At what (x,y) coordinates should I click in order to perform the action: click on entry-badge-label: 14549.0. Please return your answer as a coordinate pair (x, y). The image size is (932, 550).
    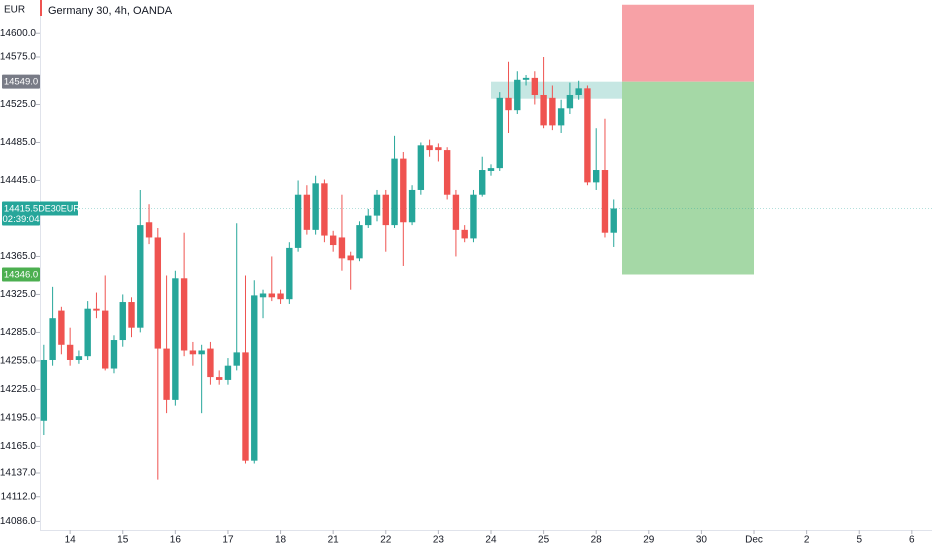
    Looking at the image, I should click on (21, 82).